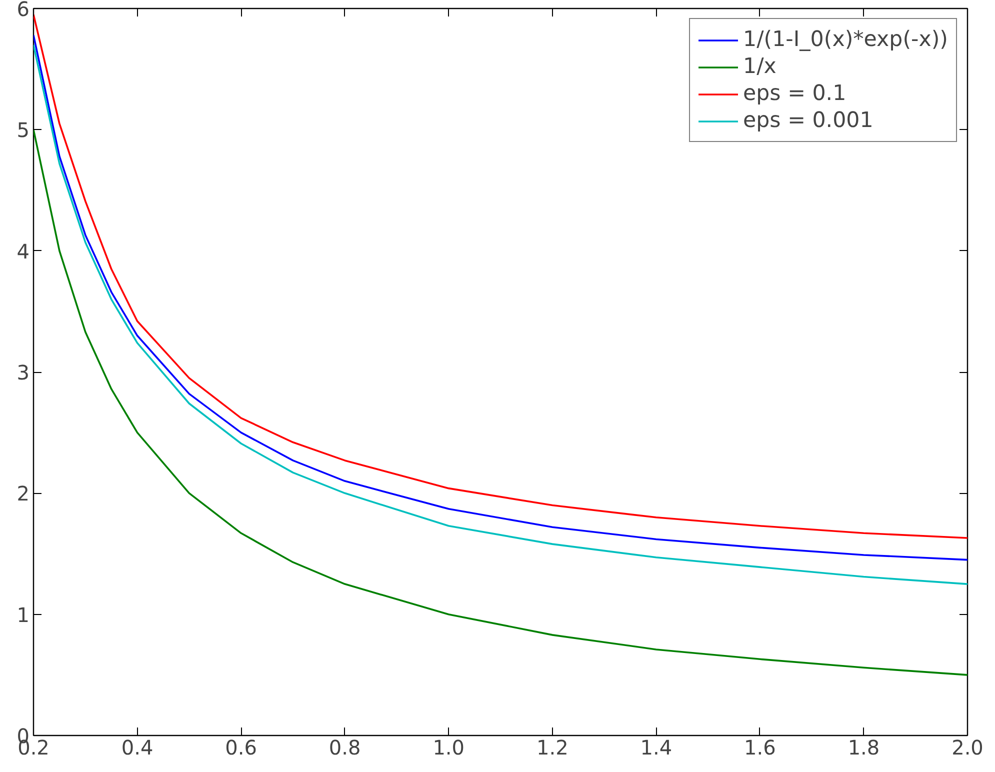  I want to click on y-tick-label: 4, so click(23, 251).